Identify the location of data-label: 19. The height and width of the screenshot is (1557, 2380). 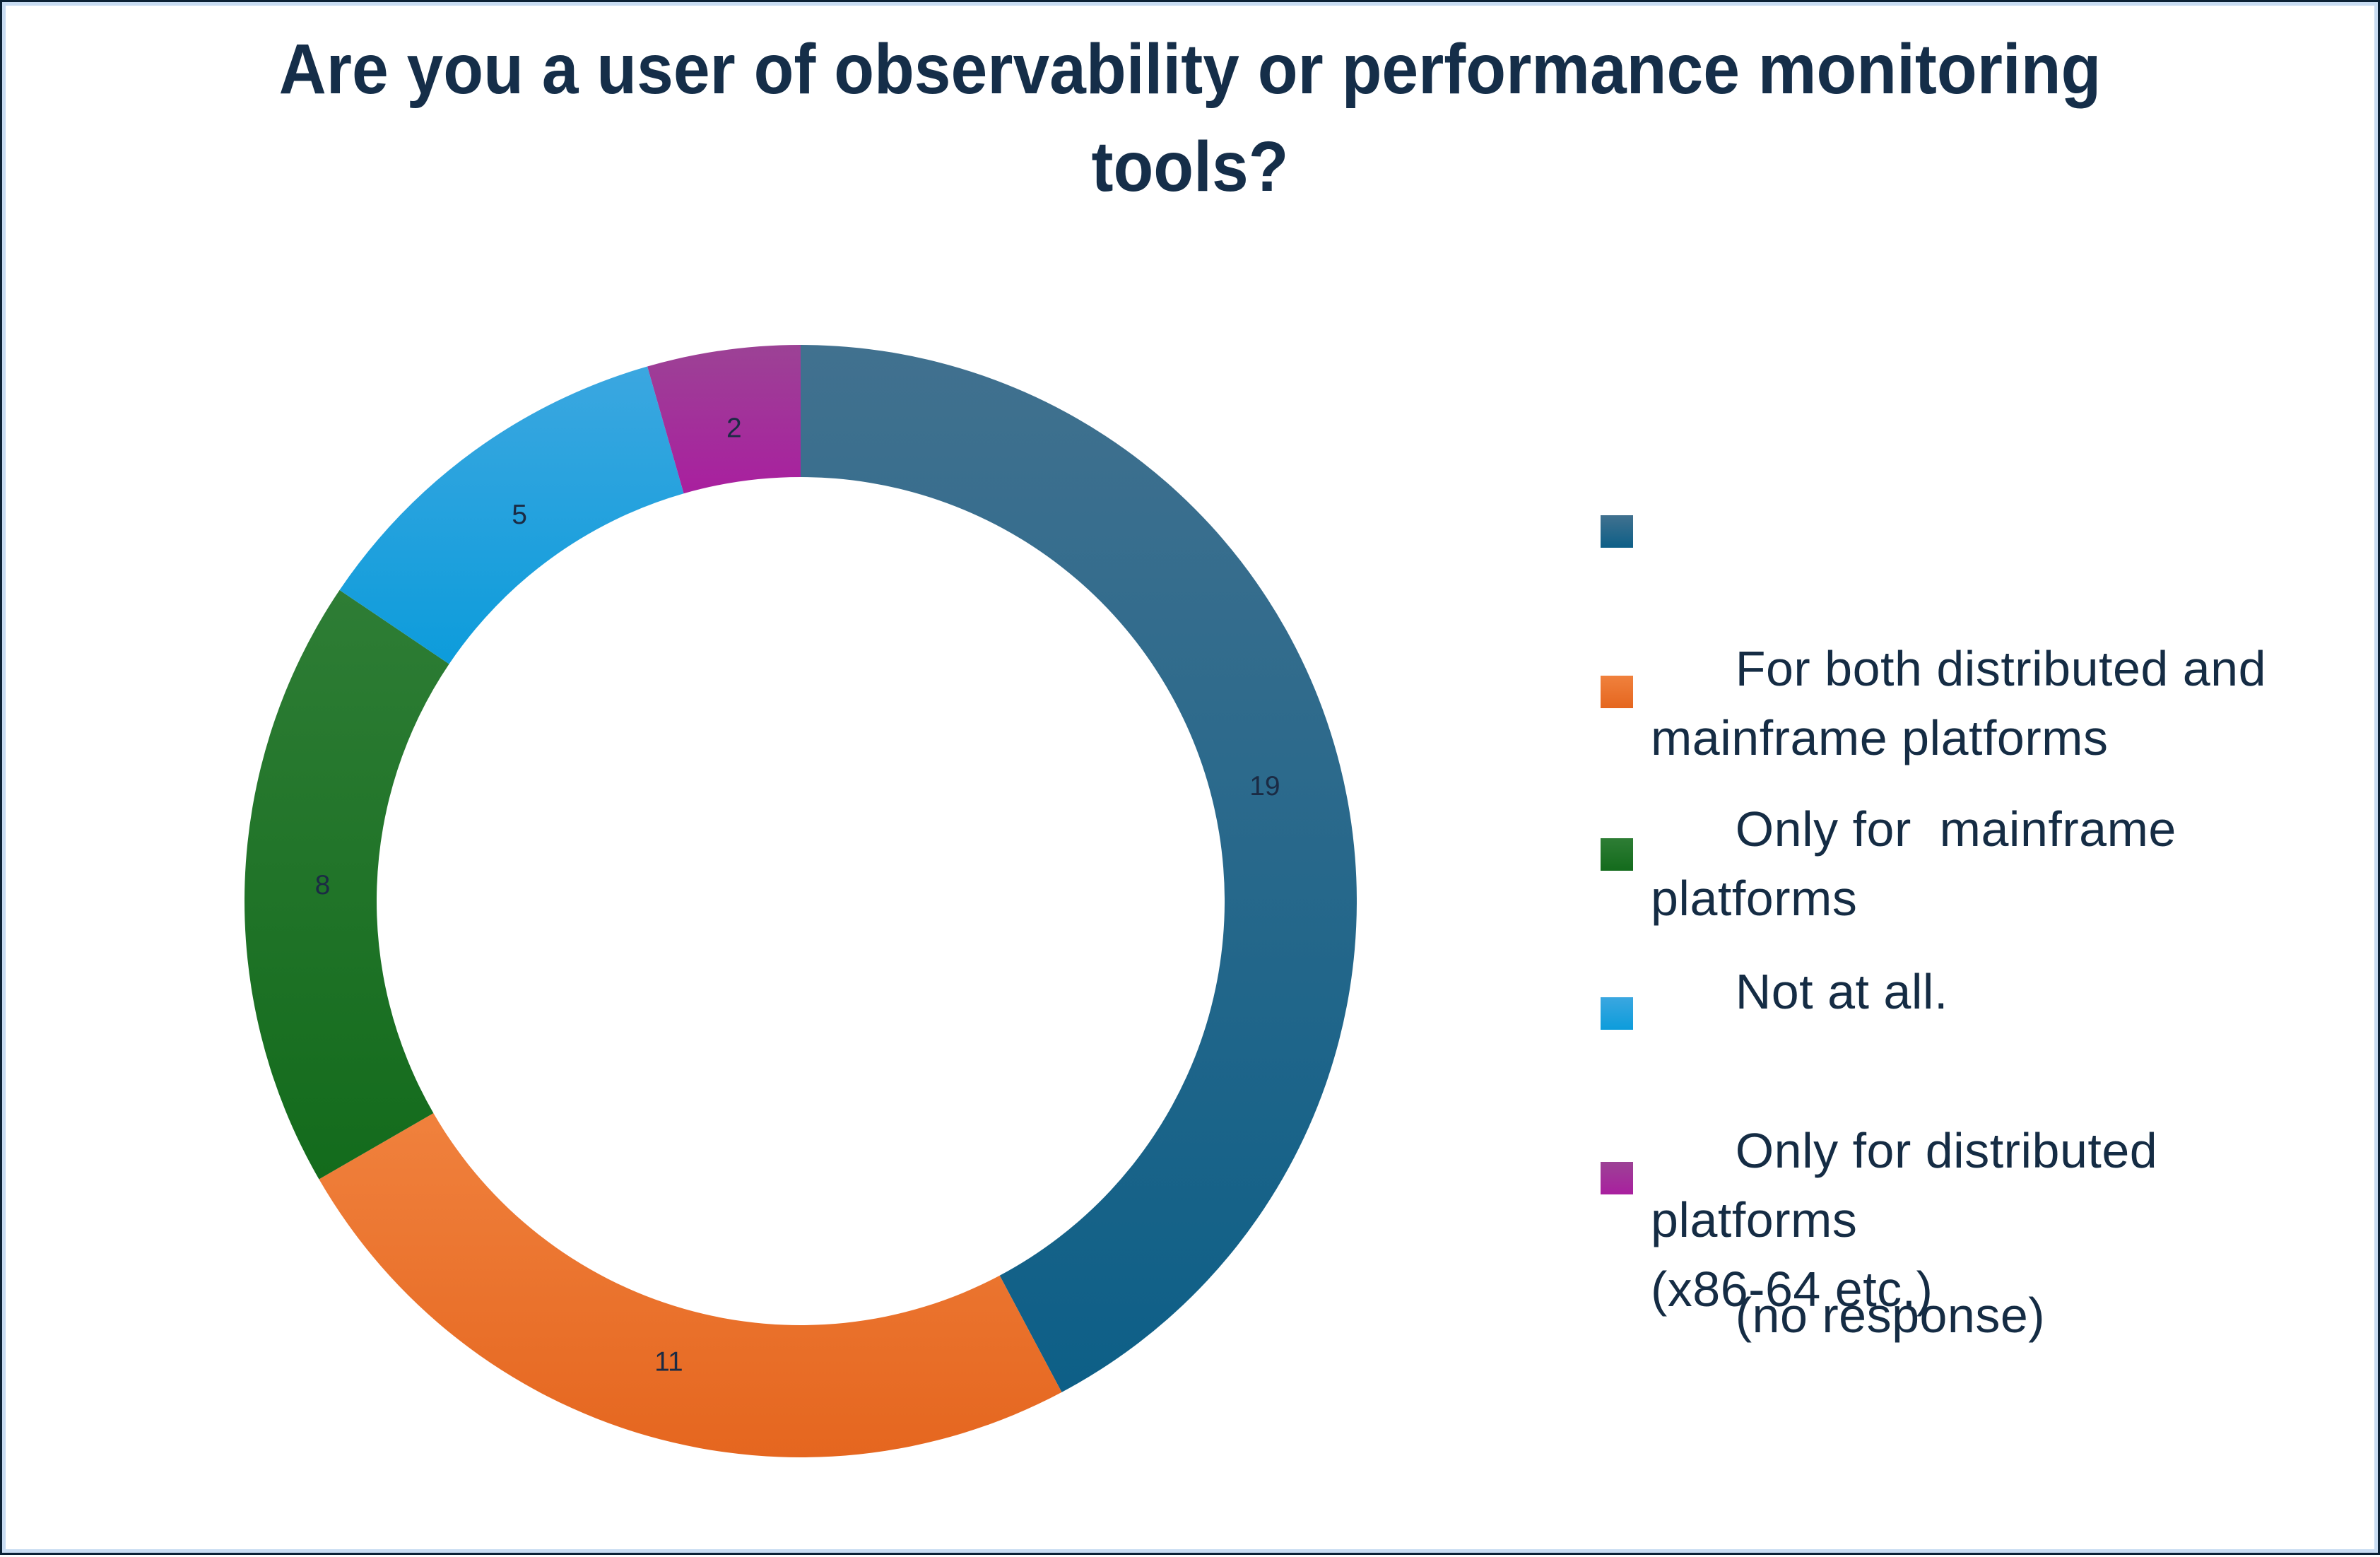
(1264, 786).